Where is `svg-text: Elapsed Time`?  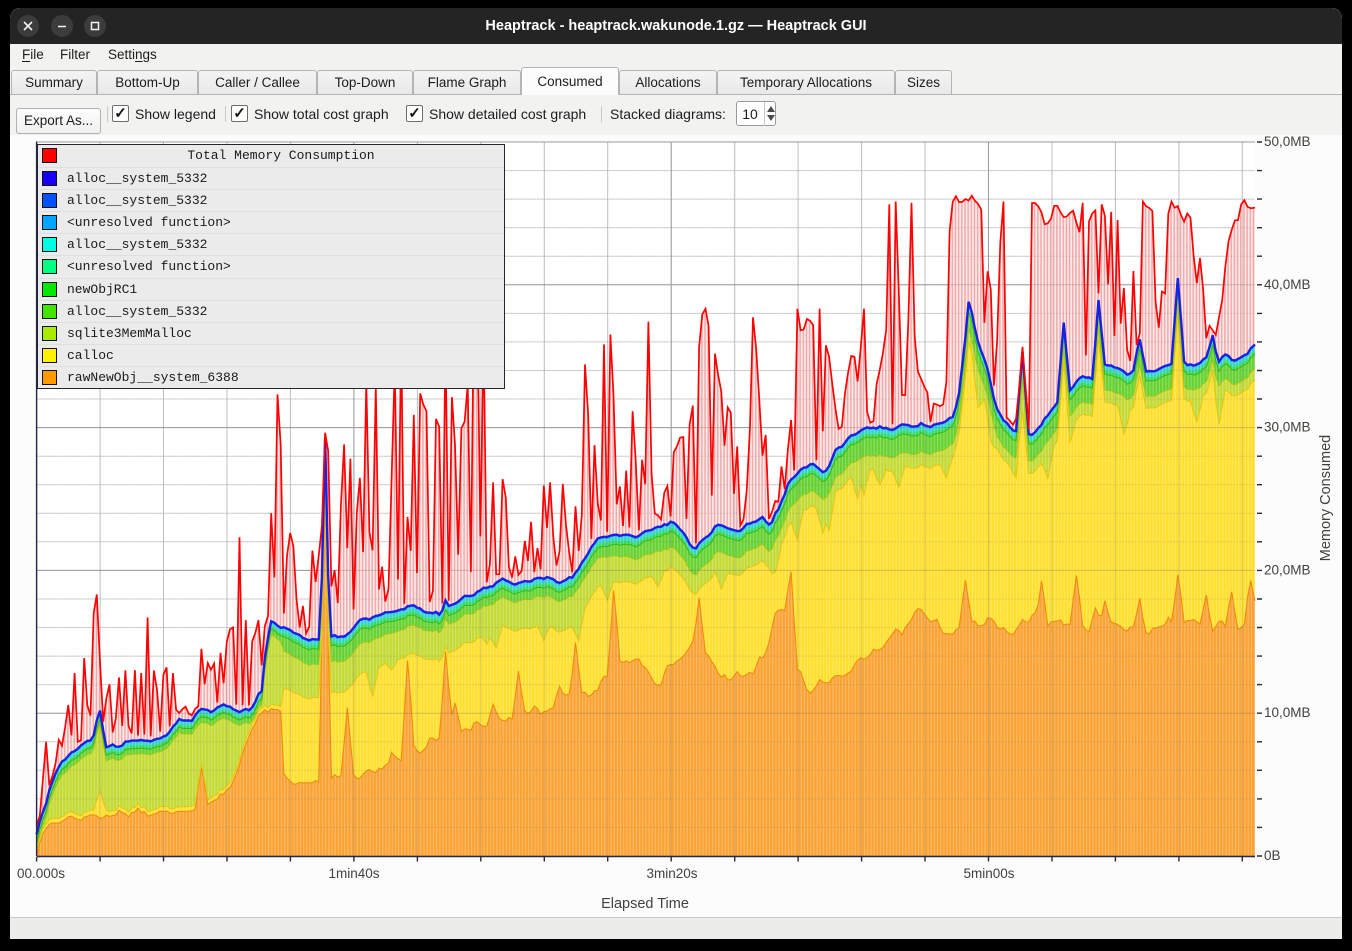
svg-text: Elapsed Time is located at coordinates (645, 904).